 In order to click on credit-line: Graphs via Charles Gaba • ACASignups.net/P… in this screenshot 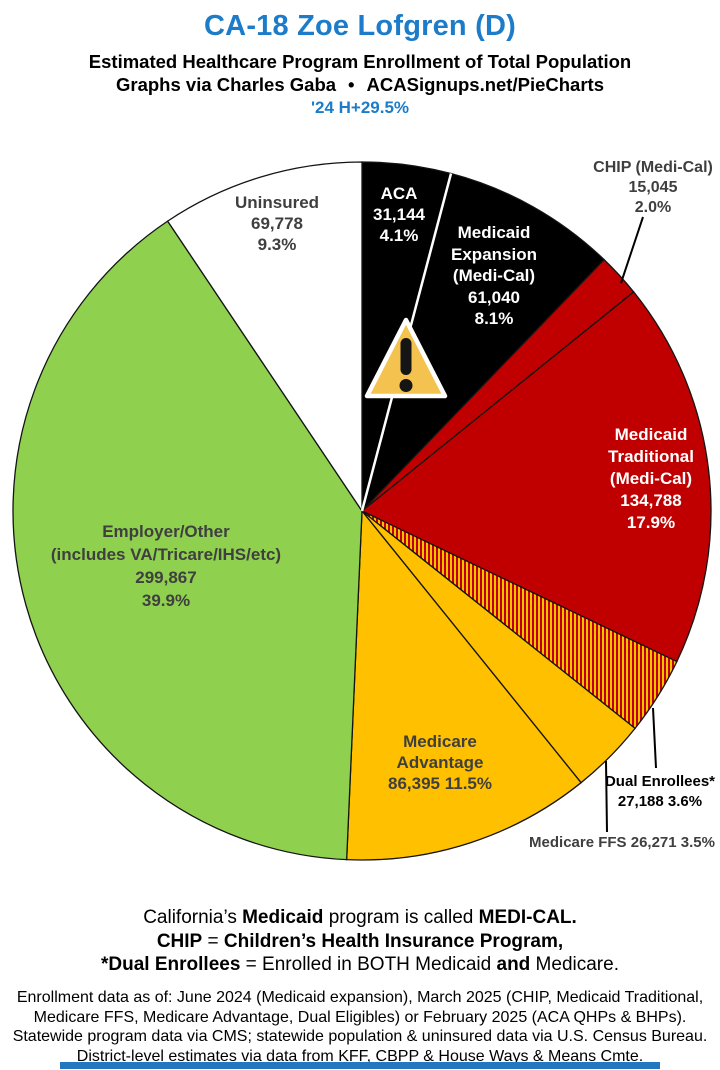, I will do `click(360, 85)`.